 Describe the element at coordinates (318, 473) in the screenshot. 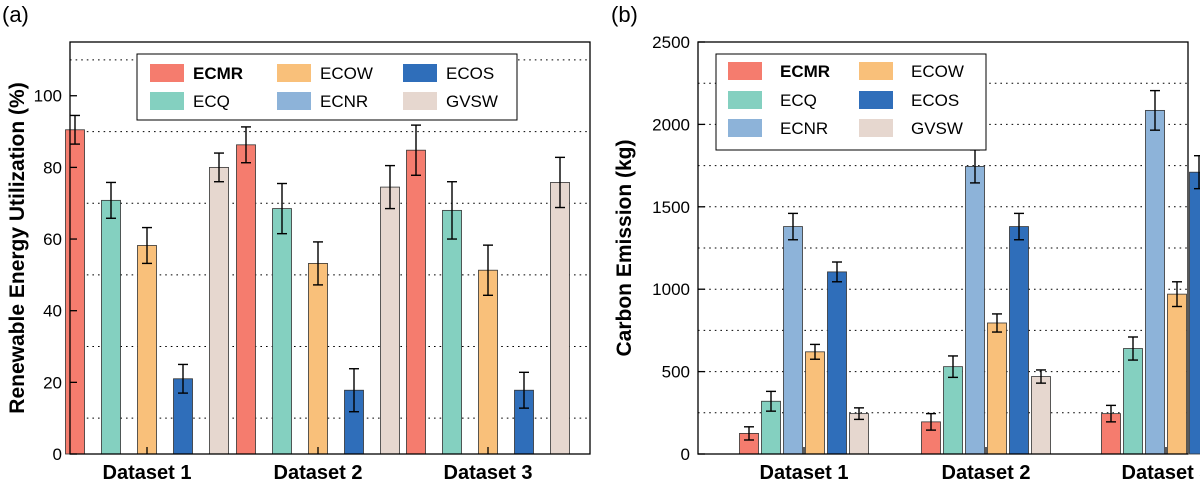

I see `x-category-label-a-2: Dataset 2` at that location.